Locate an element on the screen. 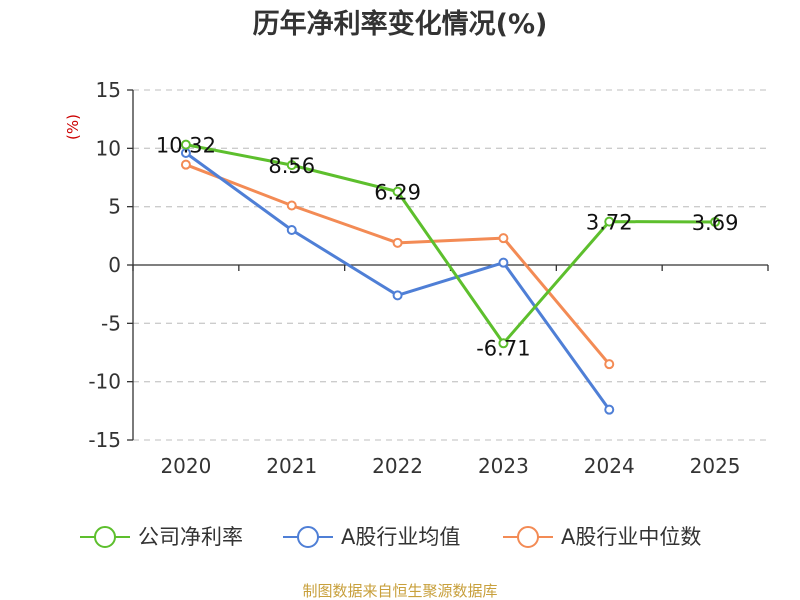 Image resolution: width=800 pixels, height=600 pixels. legend-label: 公司净利率 is located at coordinates (190, 537).